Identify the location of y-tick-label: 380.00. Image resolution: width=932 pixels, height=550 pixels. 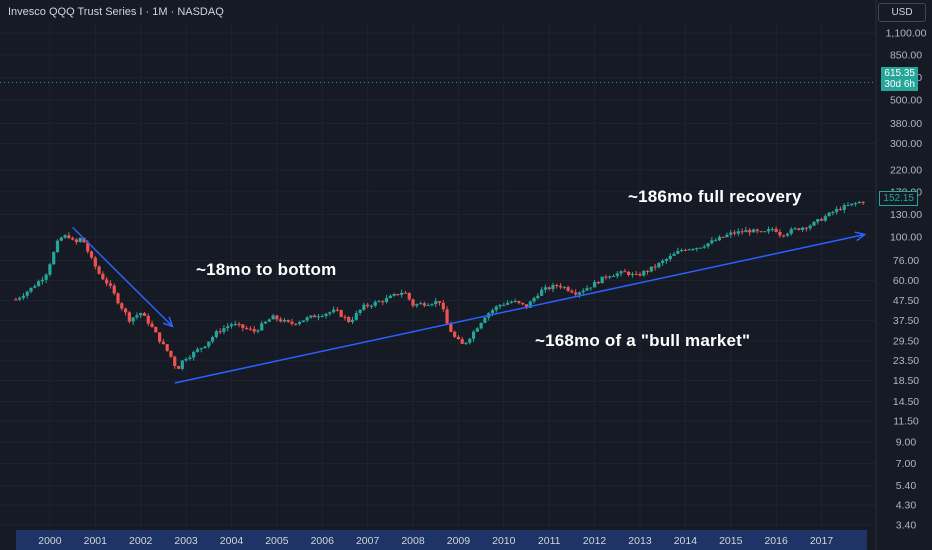
(906, 124).